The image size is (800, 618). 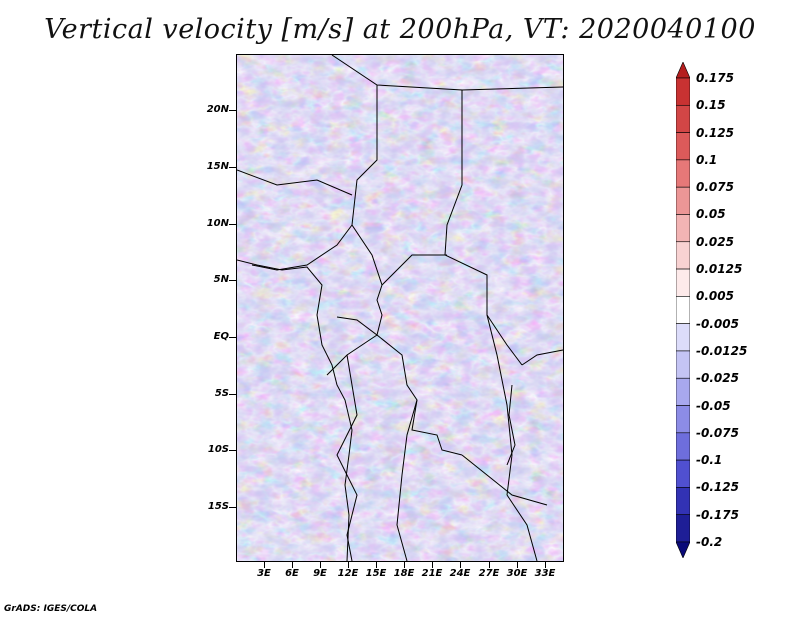 I want to click on y-tick-label: 15N, so click(x=217, y=166).